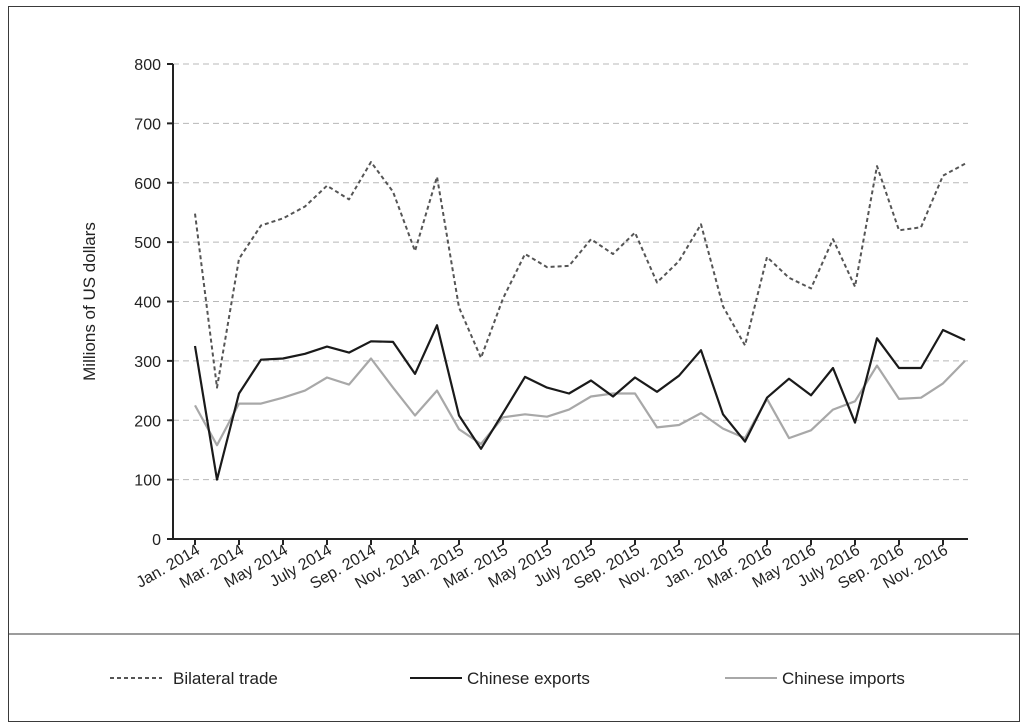 Image resolution: width=1022 pixels, height=725 pixels. What do you see at coordinates (147, 421) in the screenshot?
I see `y-tick-label: 200` at bounding box center [147, 421].